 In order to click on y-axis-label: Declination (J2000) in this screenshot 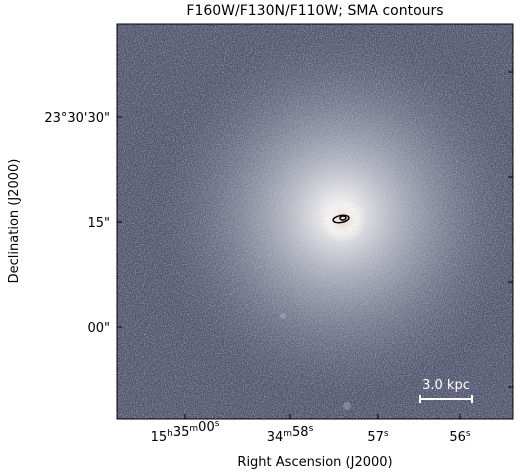, I will do `click(14, 221)`.